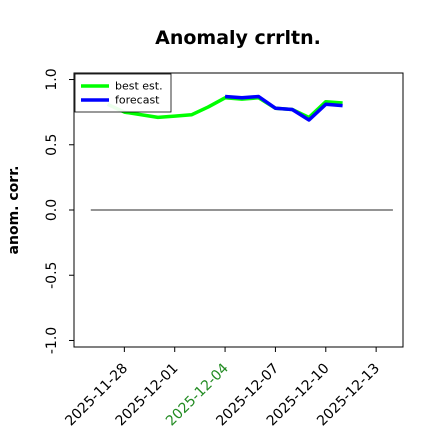  I want to click on y-tick-label: -1.0, so click(52, 340).